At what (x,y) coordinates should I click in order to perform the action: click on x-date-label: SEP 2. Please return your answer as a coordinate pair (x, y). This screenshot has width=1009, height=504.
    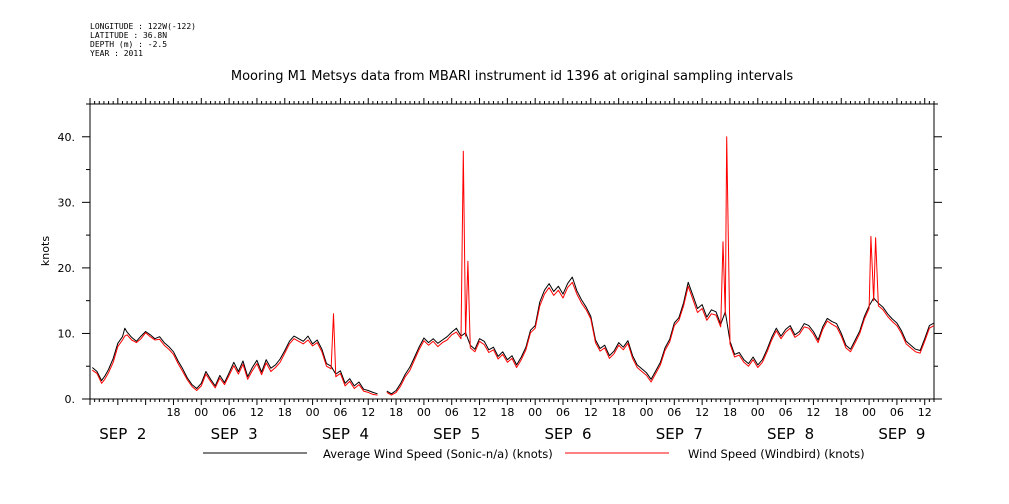
    Looking at the image, I should click on (122, 434).